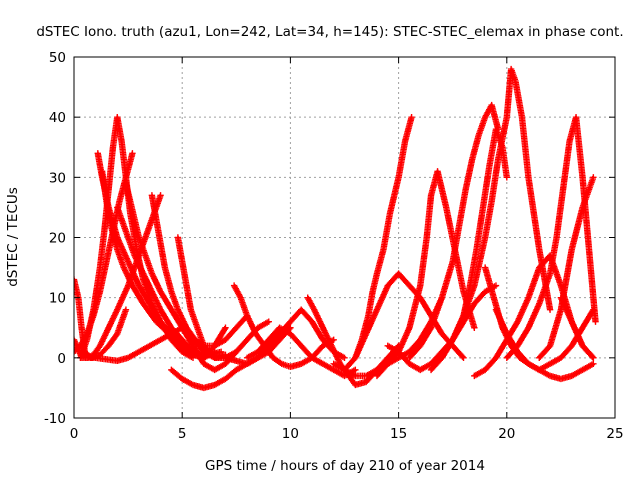  What do you see at coordinates (13, 237) in the screenshot?
I see `y-axis-label: dSTEC / TECUs` at bounding box center [13, 237].